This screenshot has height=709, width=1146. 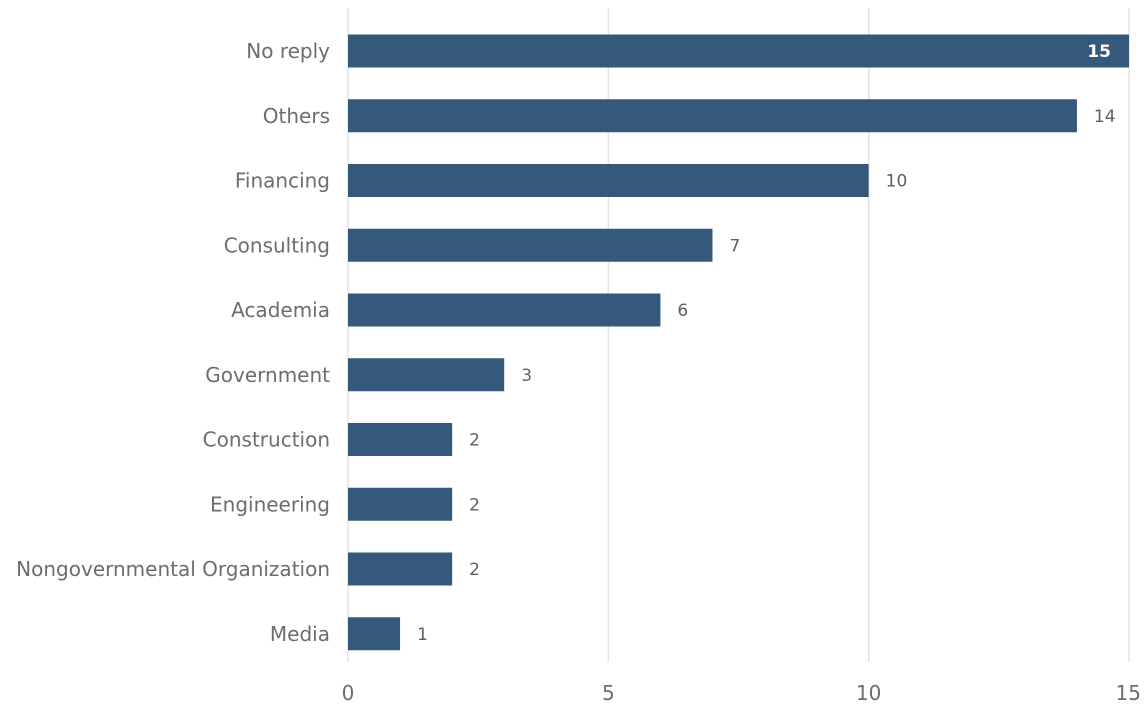 I want to click on category-label: Financing, so click(x=282, y=181).